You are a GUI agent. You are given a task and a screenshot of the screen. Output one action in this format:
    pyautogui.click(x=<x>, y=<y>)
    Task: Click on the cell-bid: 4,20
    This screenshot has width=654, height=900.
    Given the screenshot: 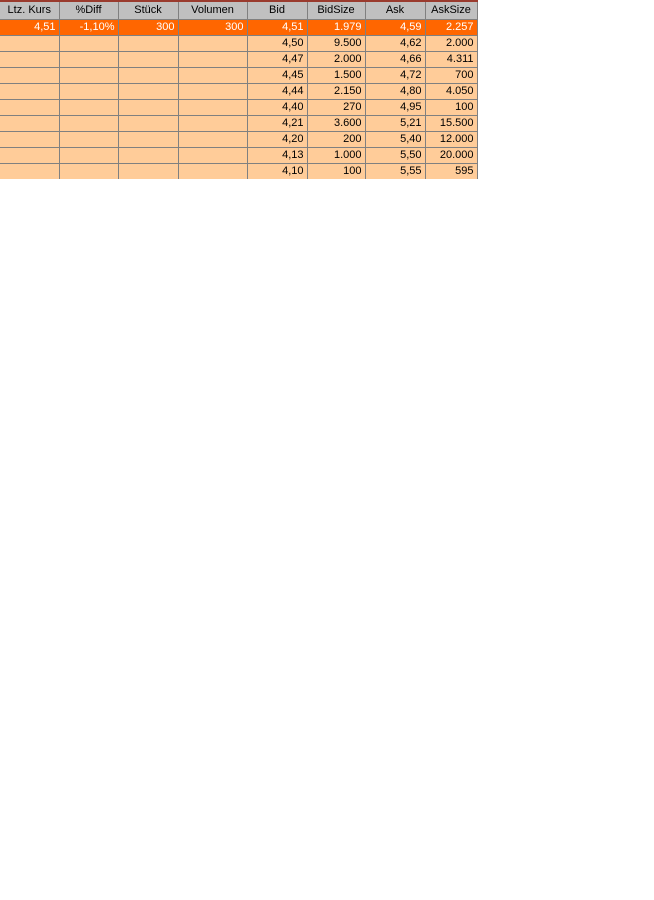 What is the action you would take?
    pyautogui.click(x=277, y=139)
    